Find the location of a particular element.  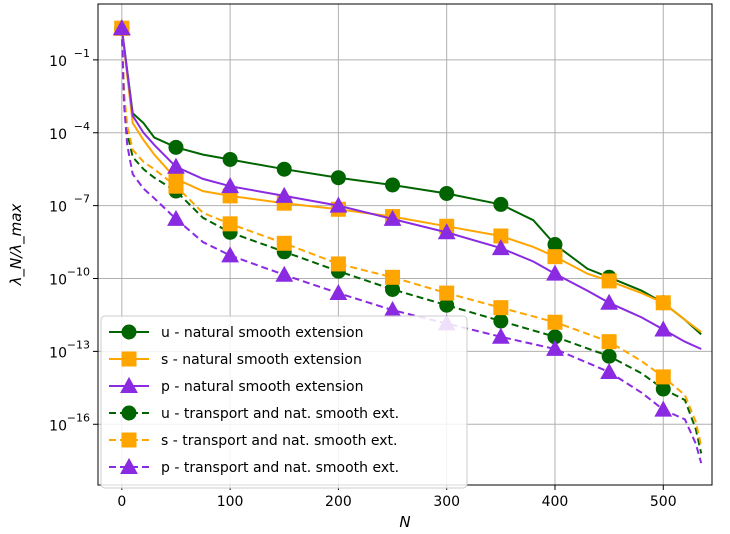

legend-entry: p - transport and nat. smooth ext. is located at coordinates (254, 466).